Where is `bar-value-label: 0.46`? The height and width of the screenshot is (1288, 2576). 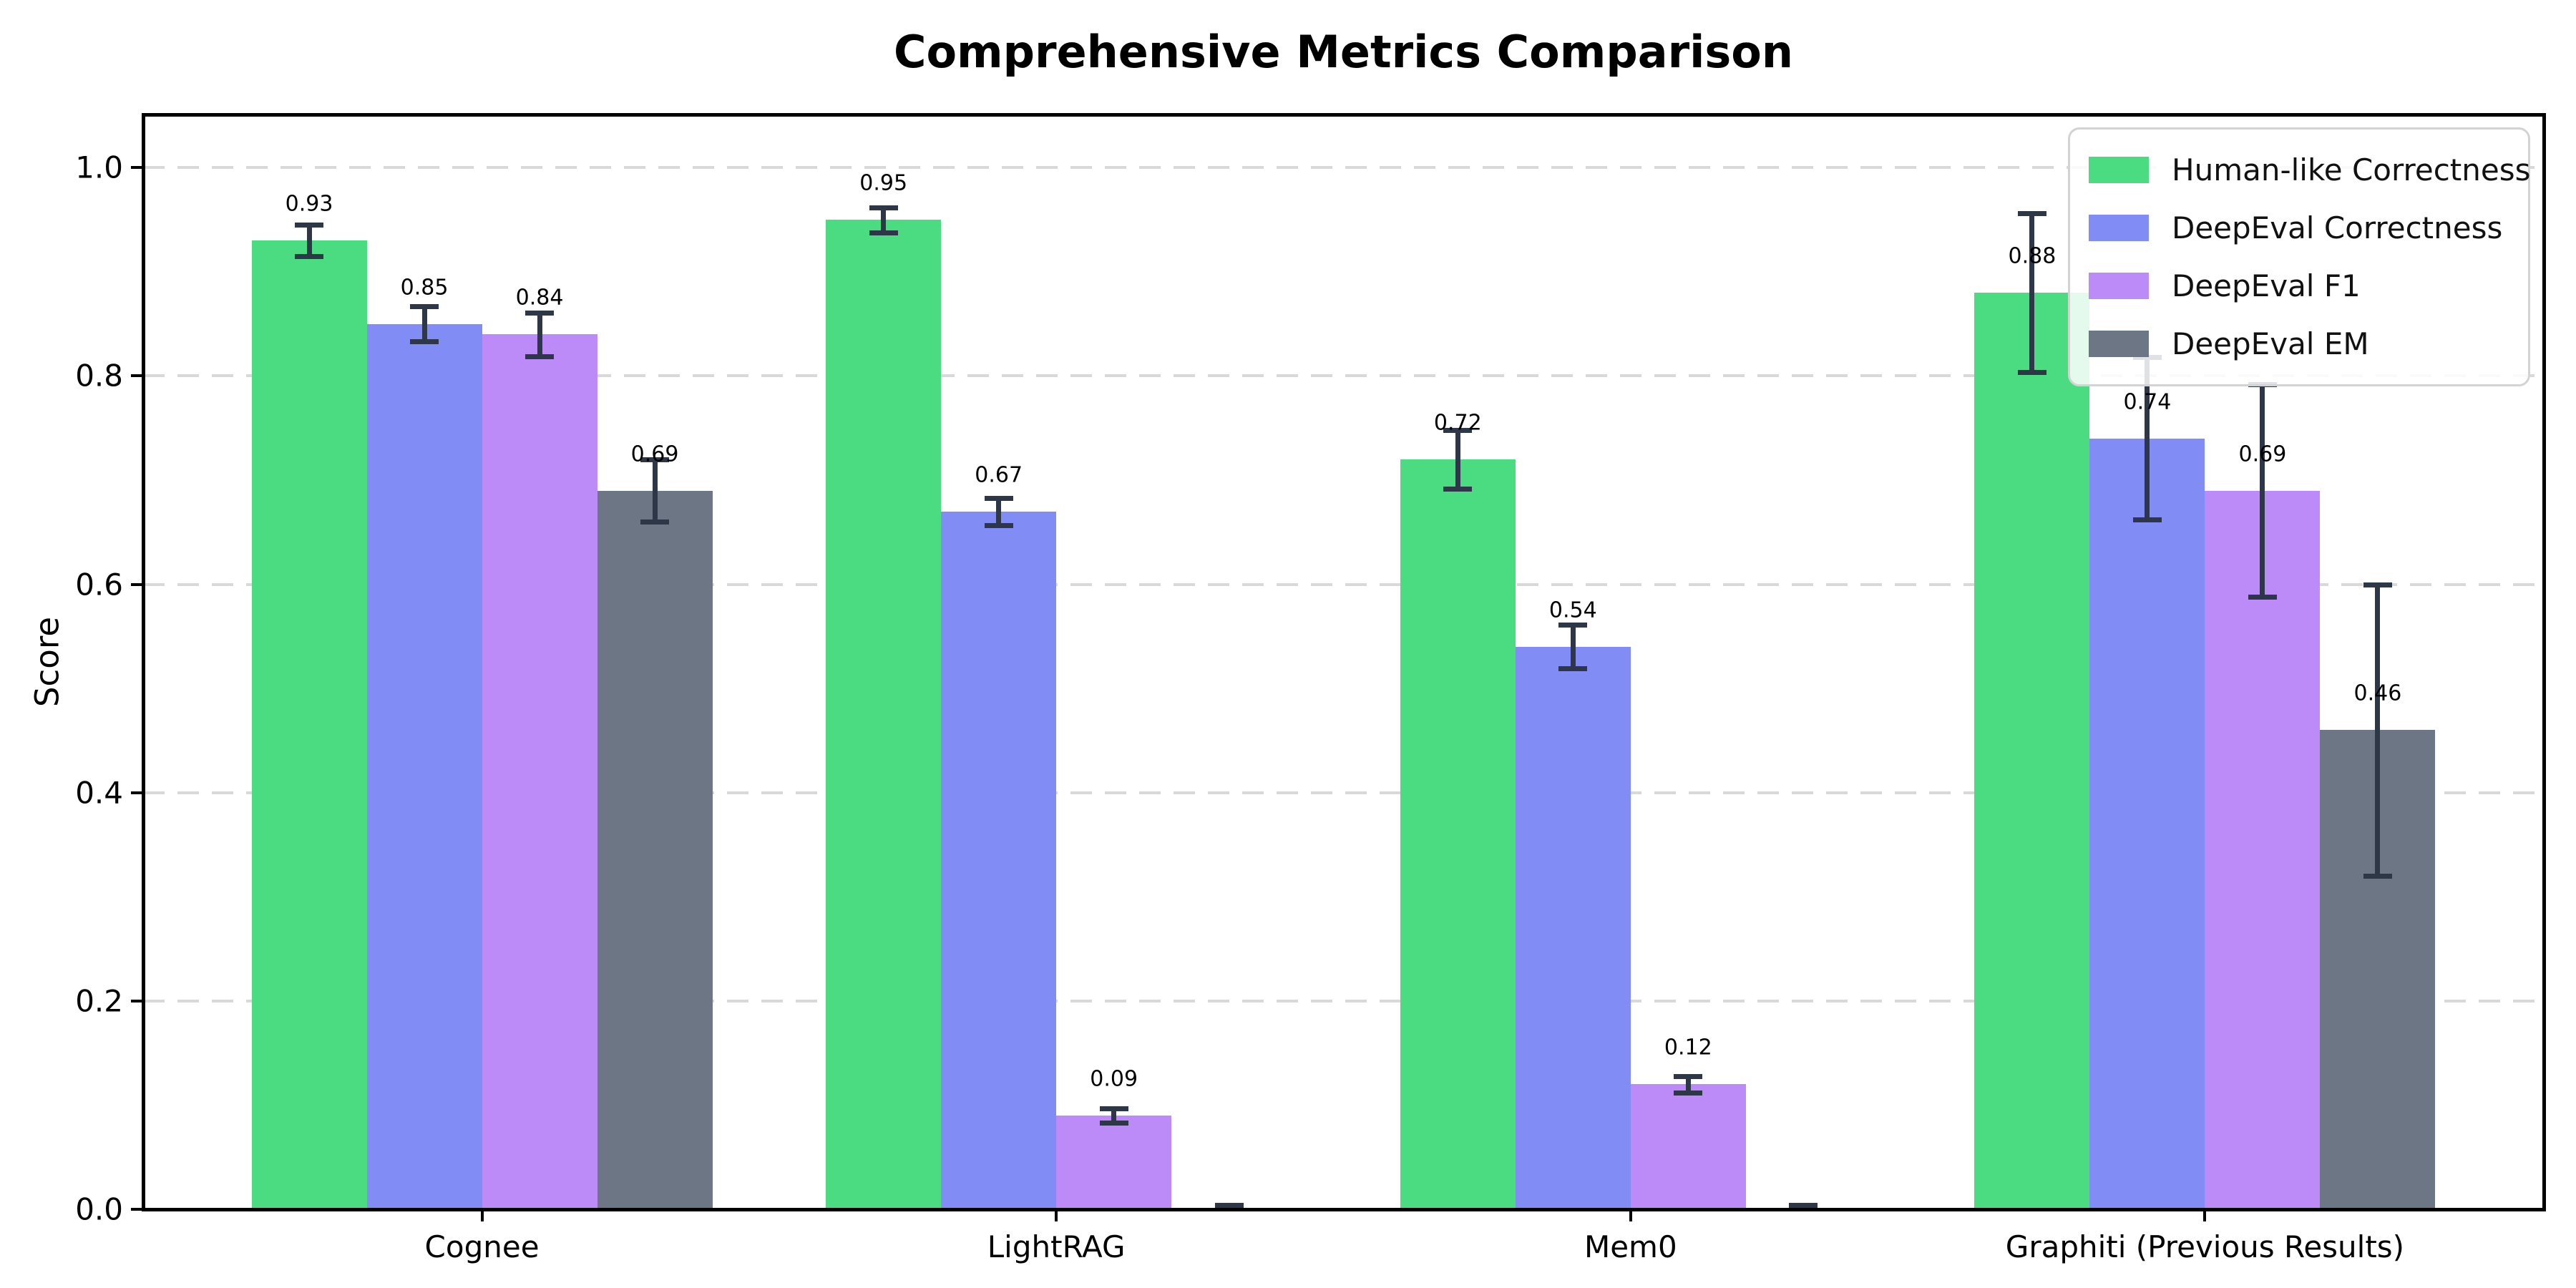 bar-value-label: 0.46 is located at coordinates (2377, 693).